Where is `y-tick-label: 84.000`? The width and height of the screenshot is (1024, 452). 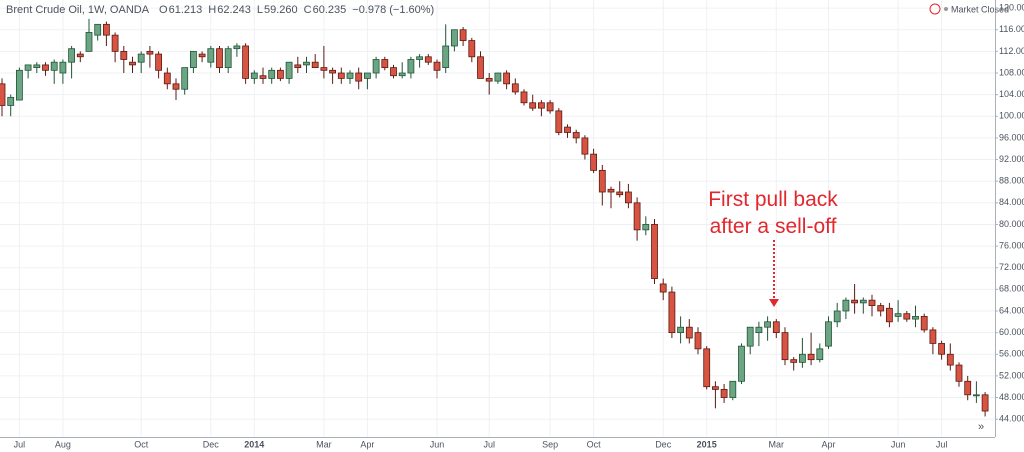 y-tick-label: 84.000 is located at coordinates (1011, 202).